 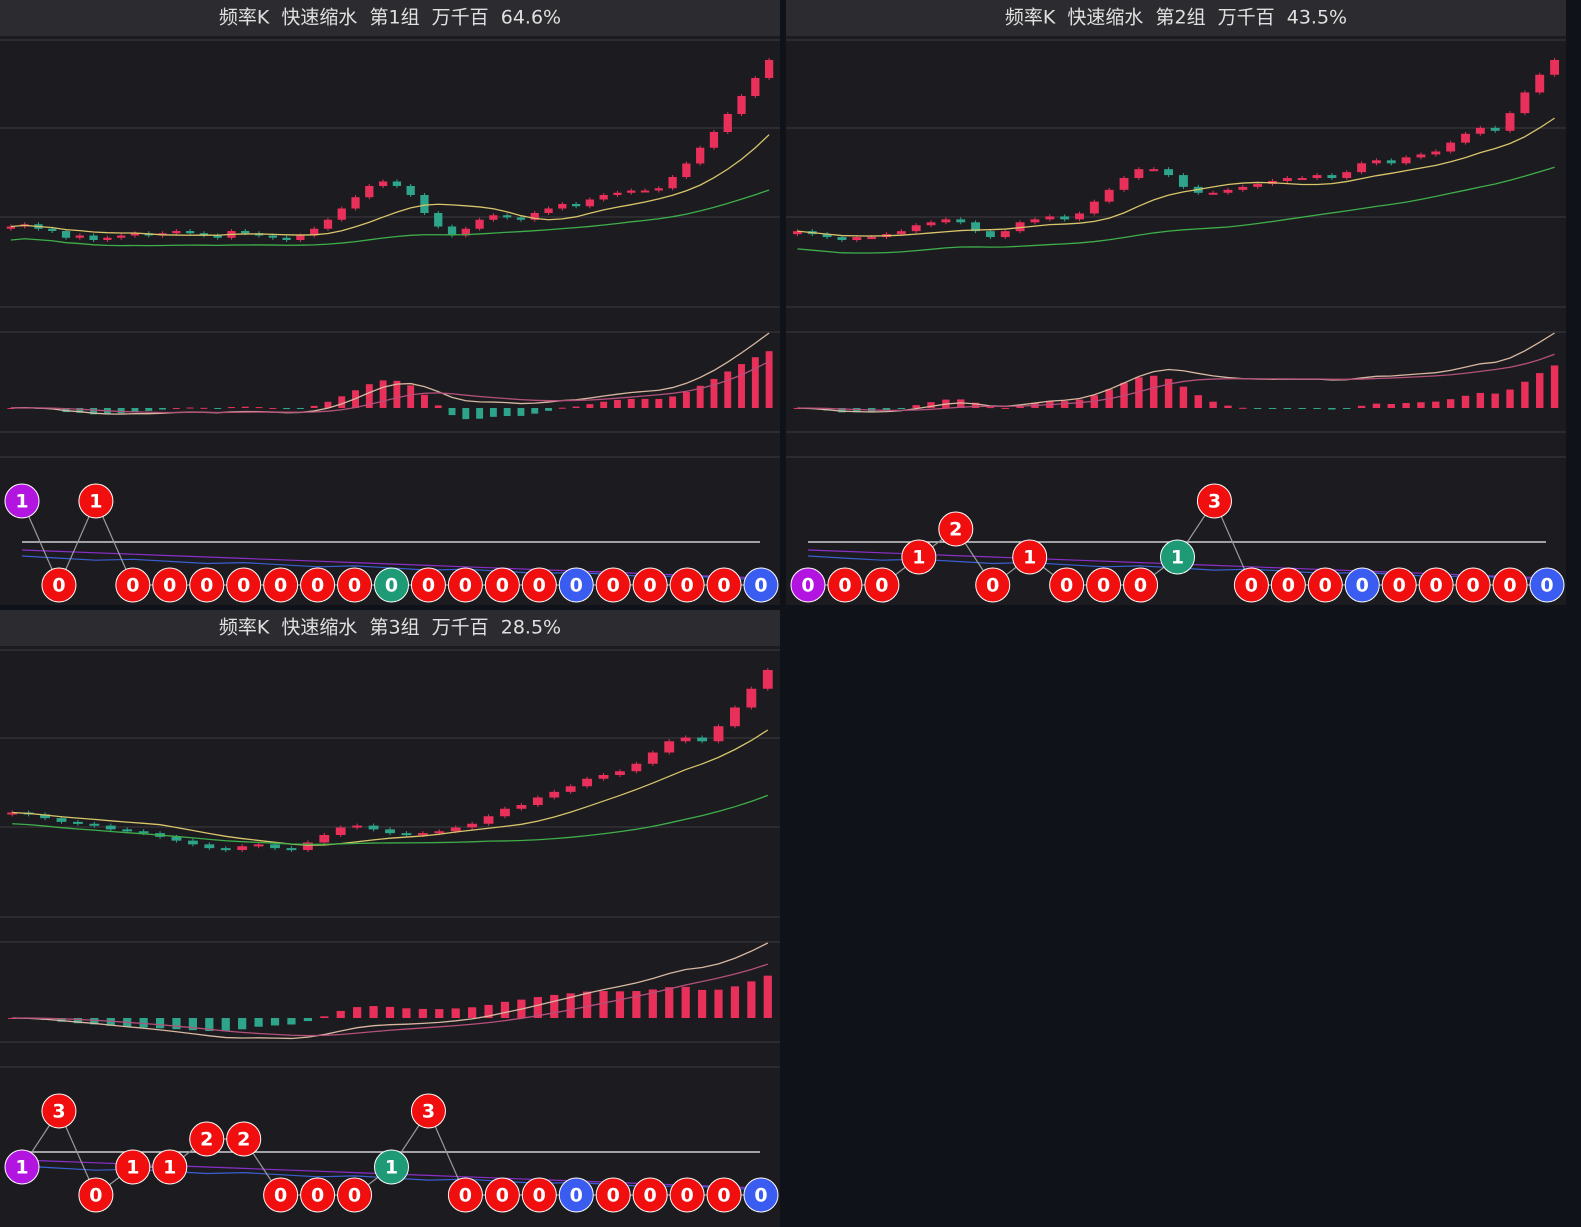 I want to click on panel-header, so click(x=1176, y=18).